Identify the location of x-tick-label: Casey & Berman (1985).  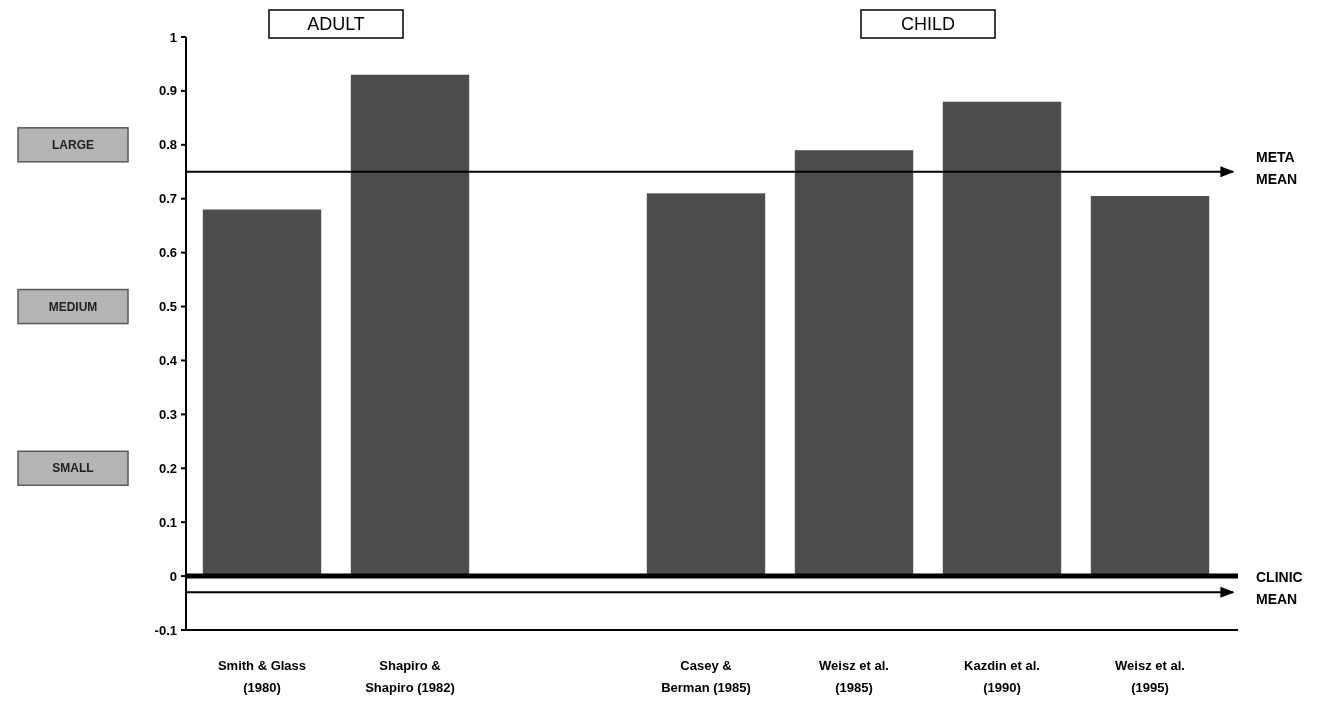
(706, 676).